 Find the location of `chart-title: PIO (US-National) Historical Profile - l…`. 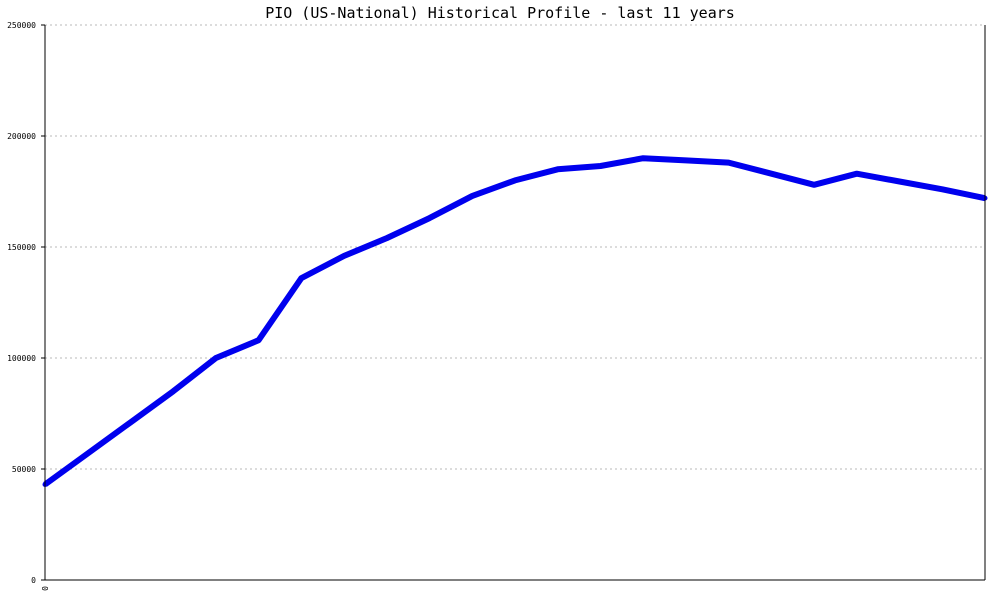

chart-title: PIO (US-National) Historical Profile - l… is located at coordinates (500, 13).